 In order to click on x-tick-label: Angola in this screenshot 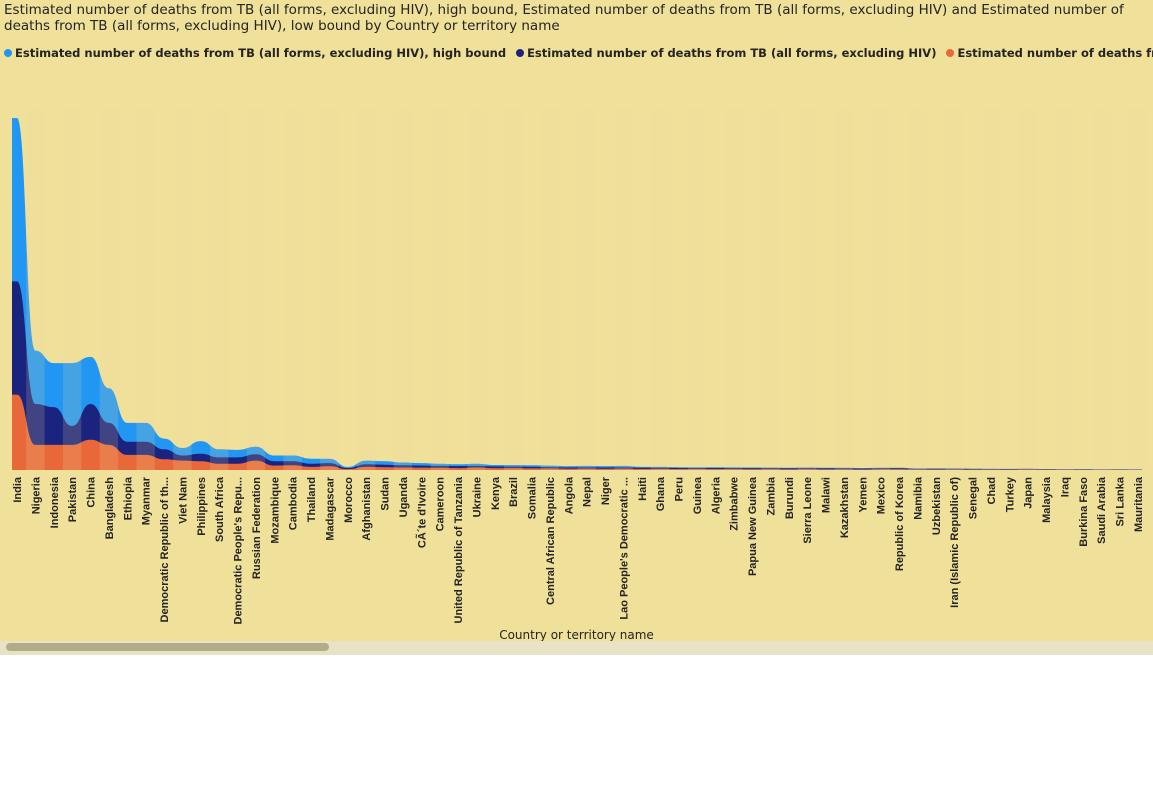, I will do `click(569, 495)`.